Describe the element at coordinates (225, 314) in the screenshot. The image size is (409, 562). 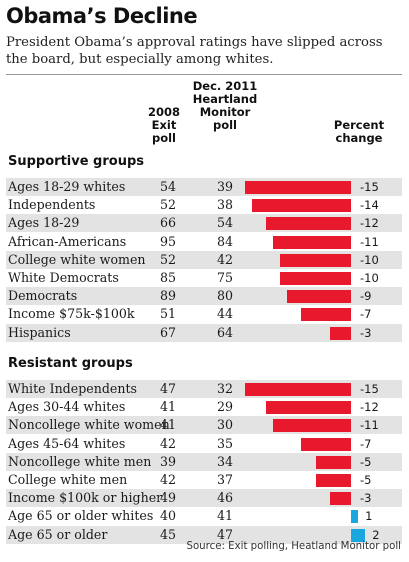
I see `value-2011: 44` at that location.